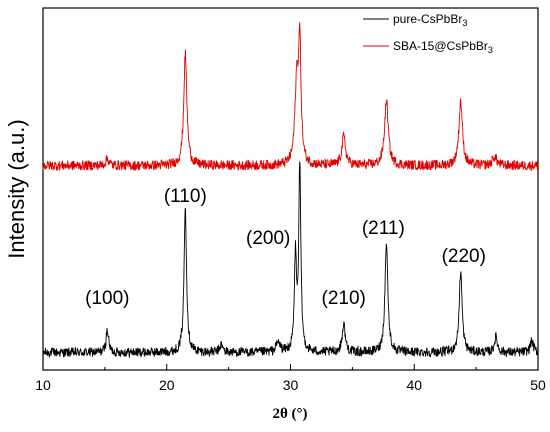 Image resolution: width=550 pixels, height=432 pixels. What do you see at coordinates (443, 47) in the screenshot?
I see `legend-label-sba15-cspbbr3: SBA-15@CsPbBr3` at bounding box center [443, 47].